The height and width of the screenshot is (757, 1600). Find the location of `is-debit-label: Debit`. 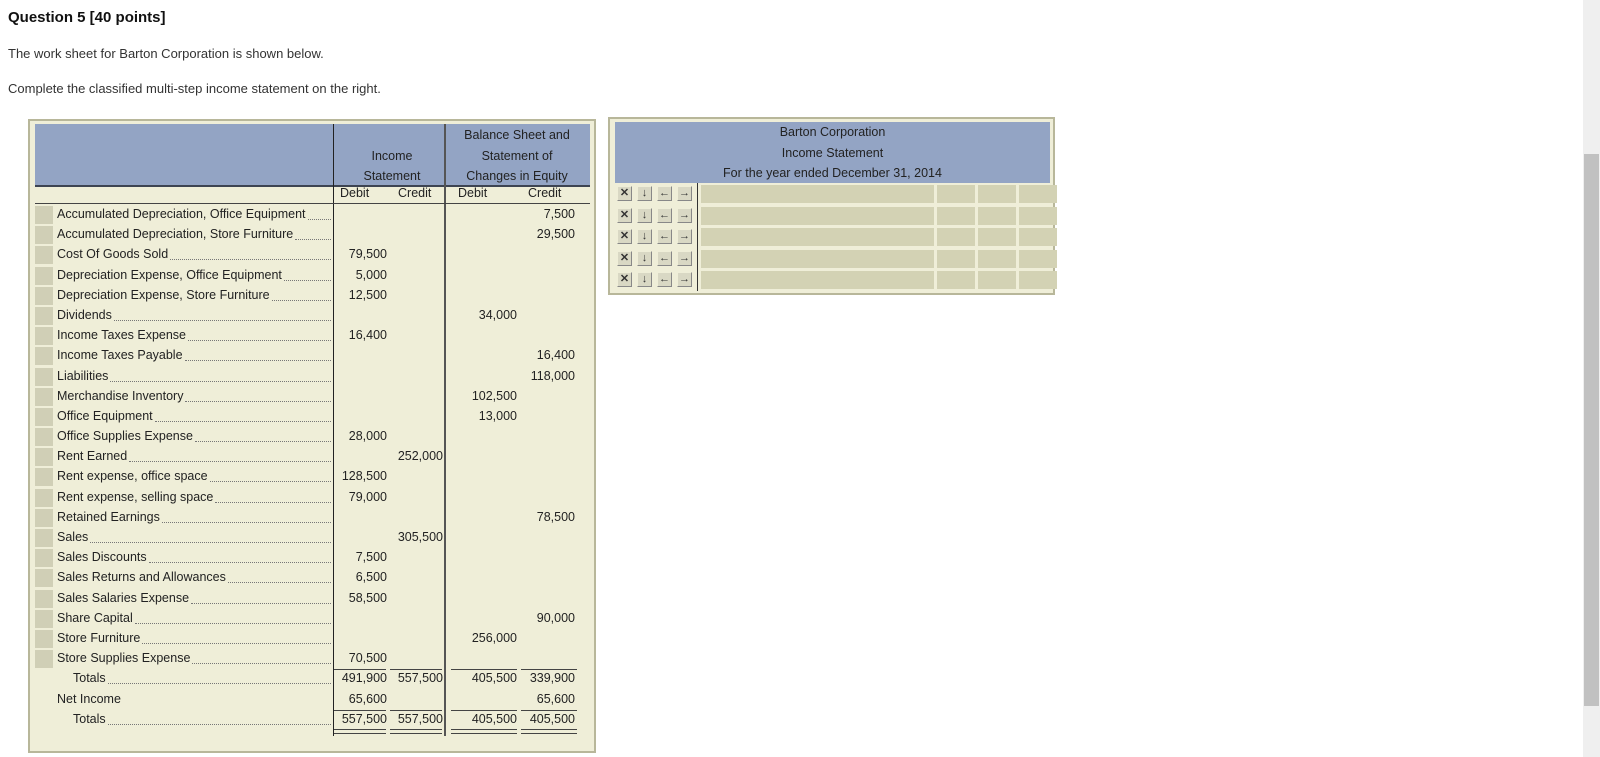

is-debit-label: Debit is located at coordinates (355, 193).